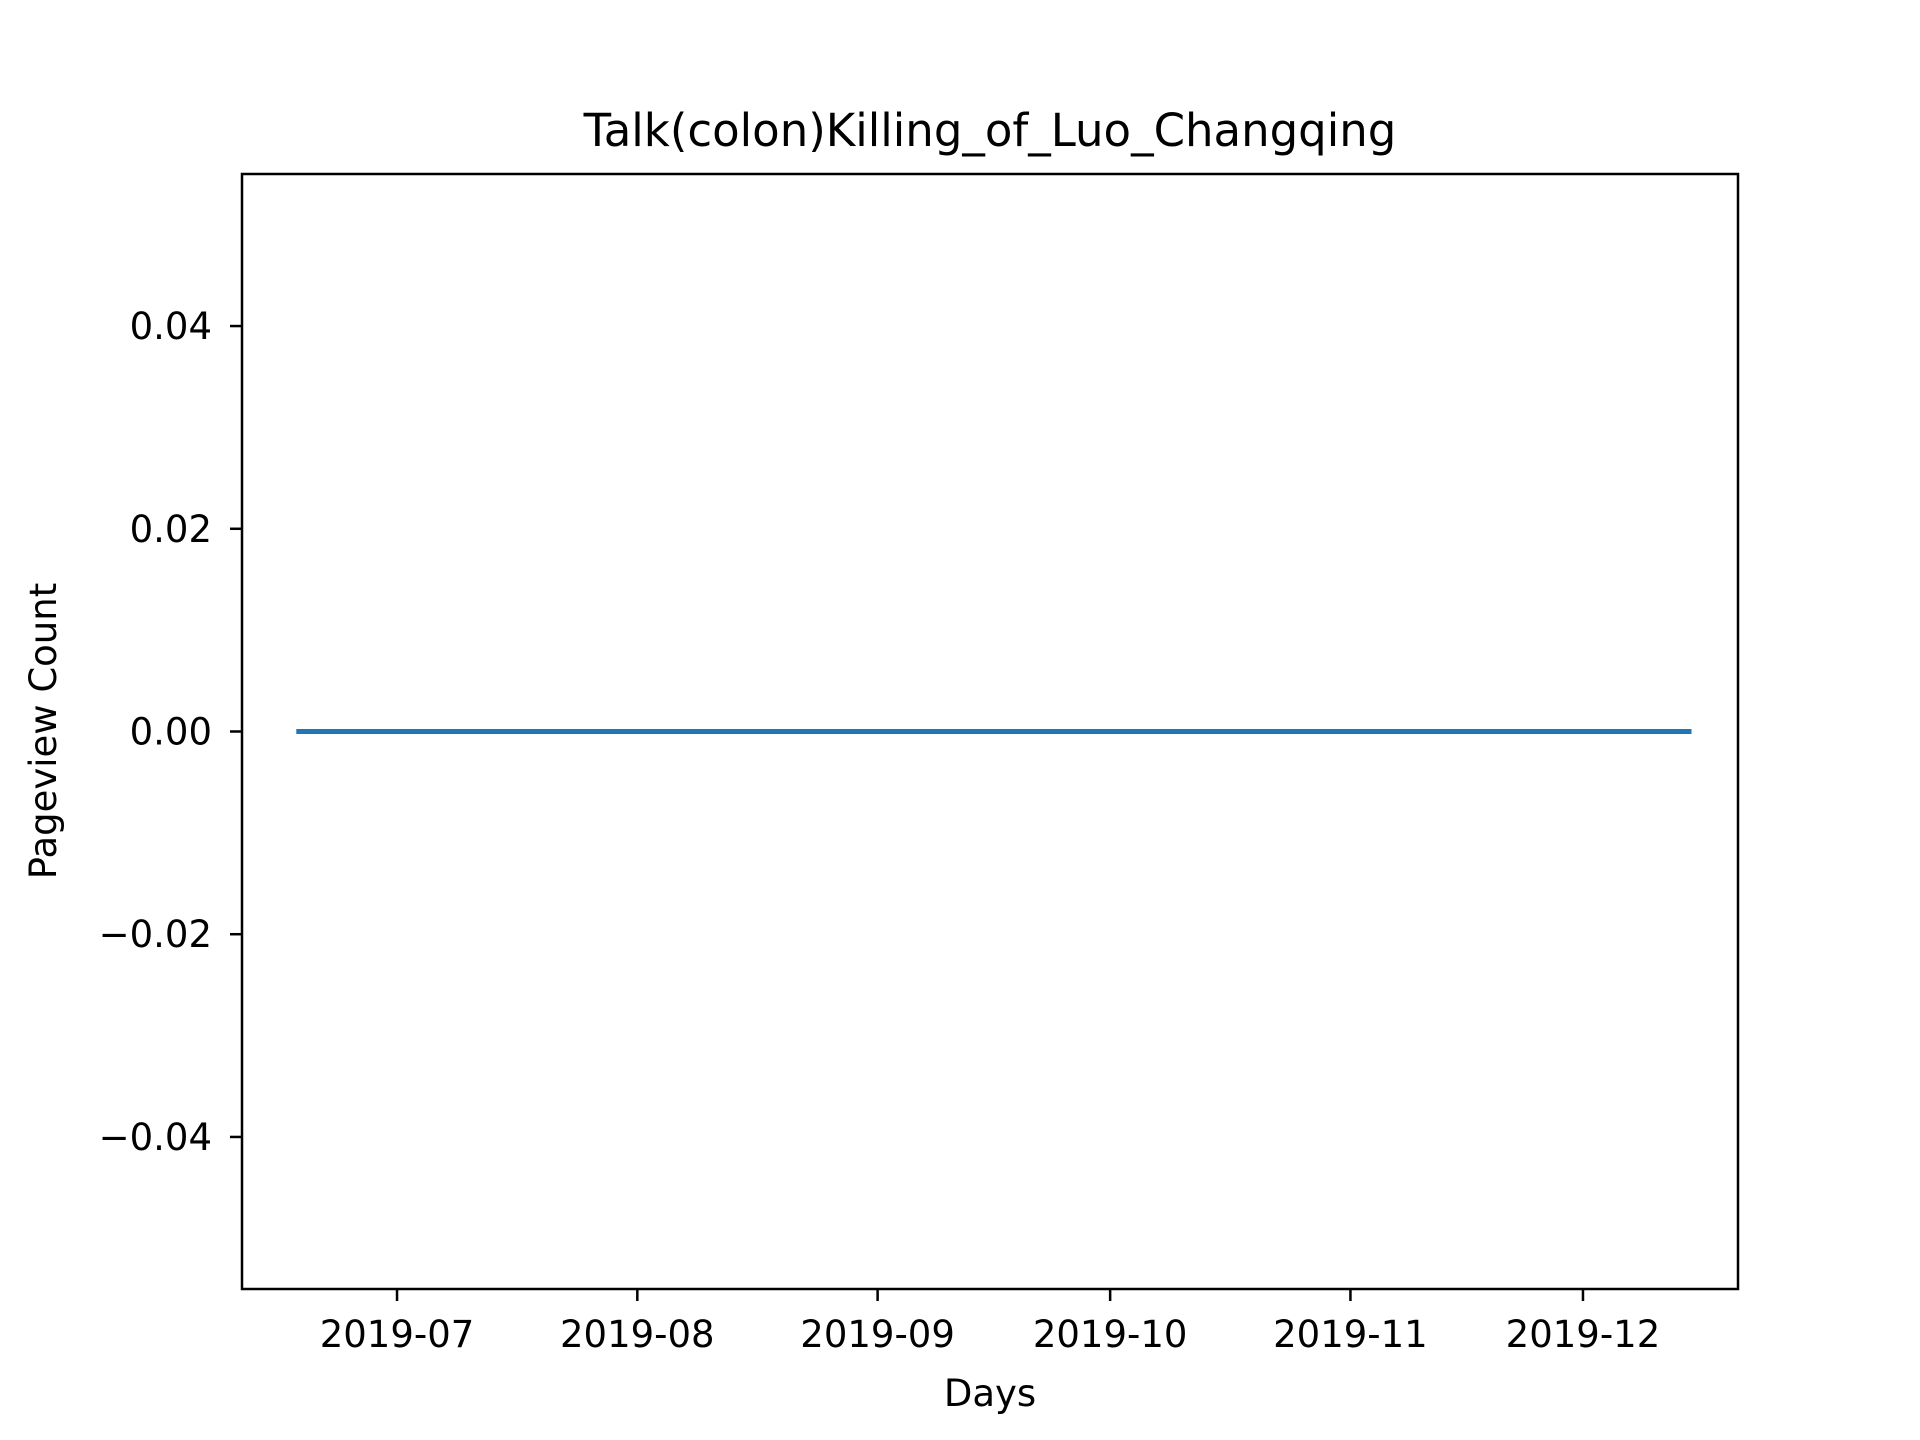  I want to click on x-tick-label: 2019-11, so click(1350, 1334).